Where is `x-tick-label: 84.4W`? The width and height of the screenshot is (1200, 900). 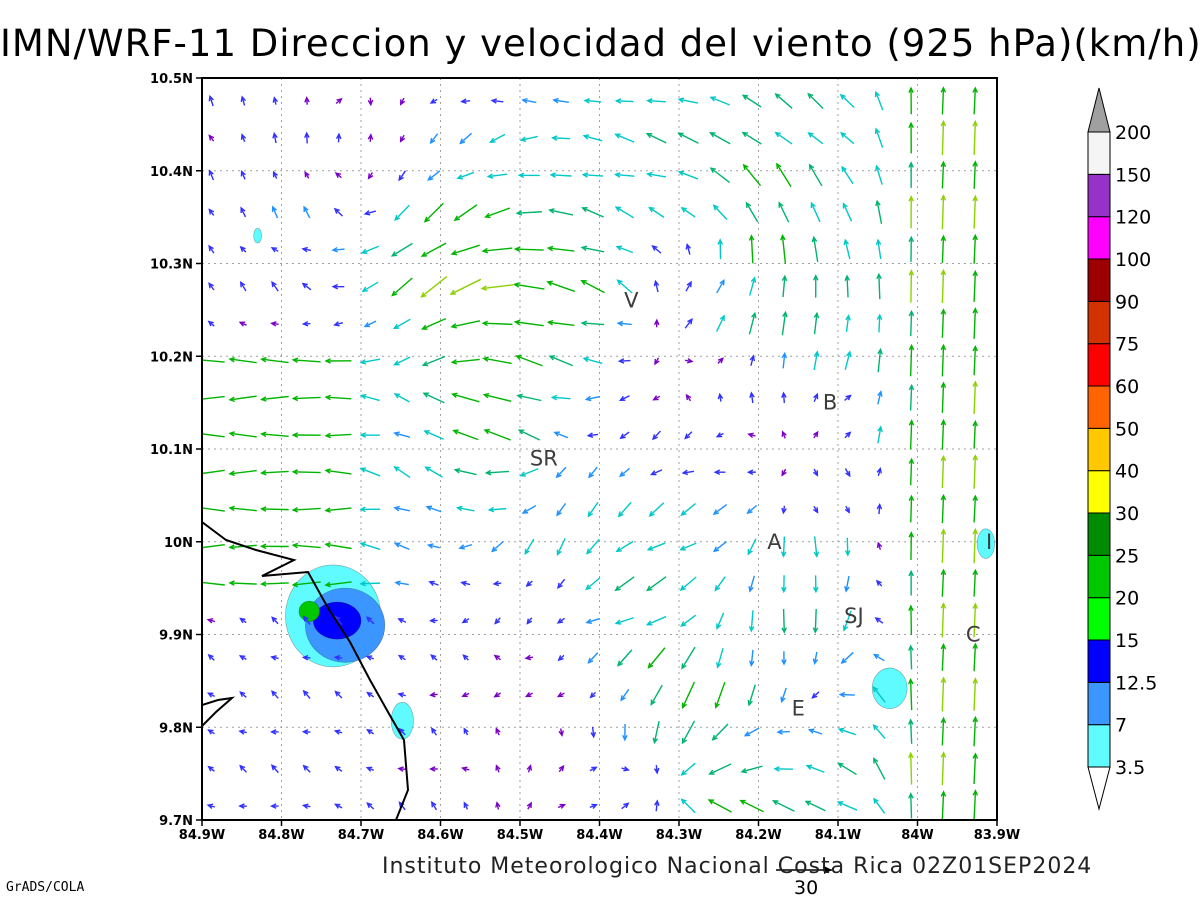
x-tick-label: 84.4W is located at coordinates (599, 835).